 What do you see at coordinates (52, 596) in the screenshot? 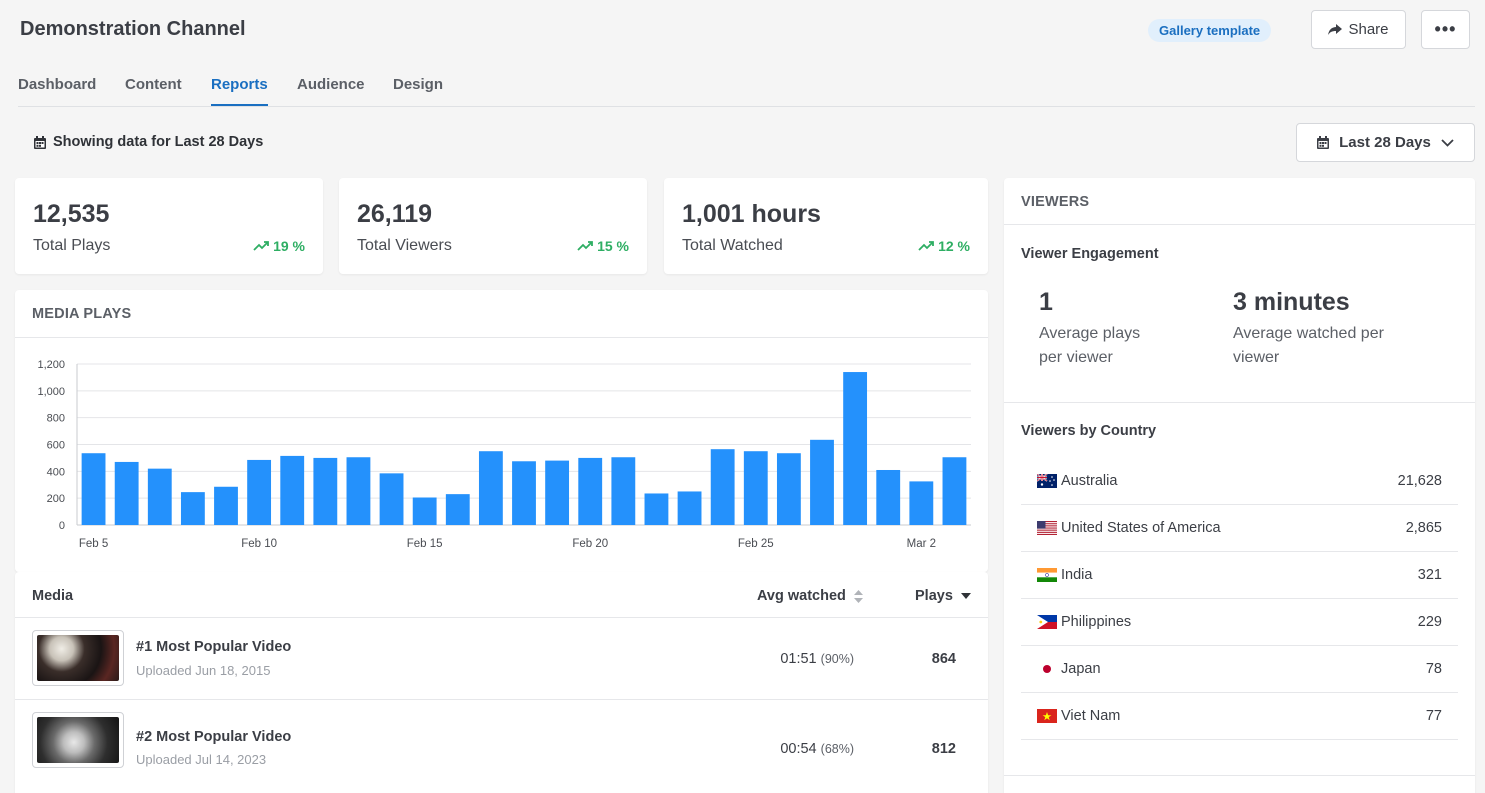
I see `column-header-media: Media` at bounding box center [52, 596].